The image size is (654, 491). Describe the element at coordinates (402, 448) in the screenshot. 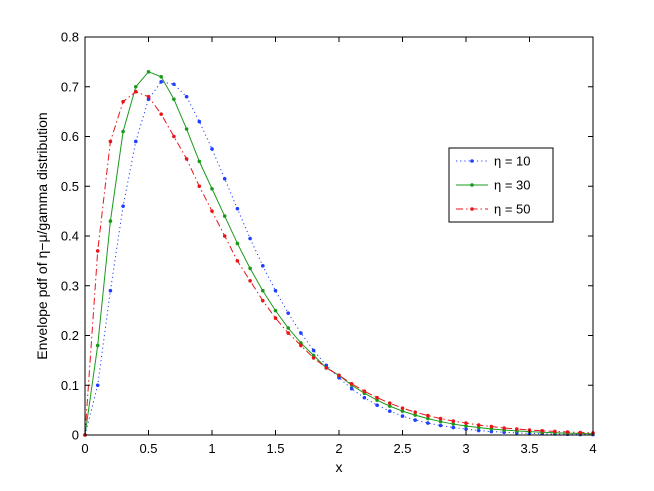

I see `x-tick-label: 2.5` at that location.